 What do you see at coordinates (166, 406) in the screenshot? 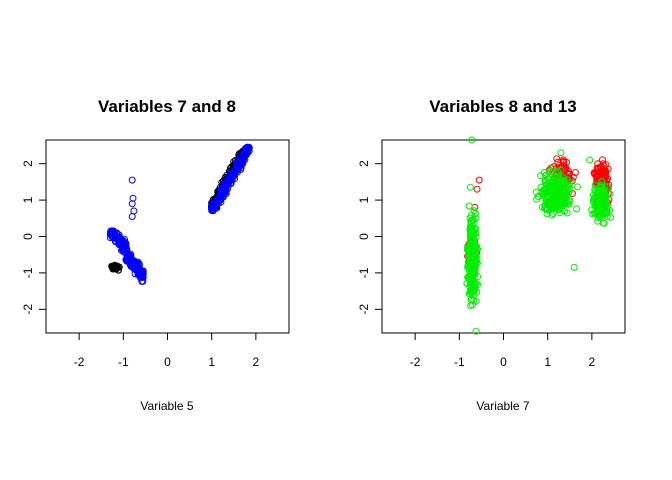
I see `panel-1-xlabel: Variable 5` at bounding box center [166, 406].